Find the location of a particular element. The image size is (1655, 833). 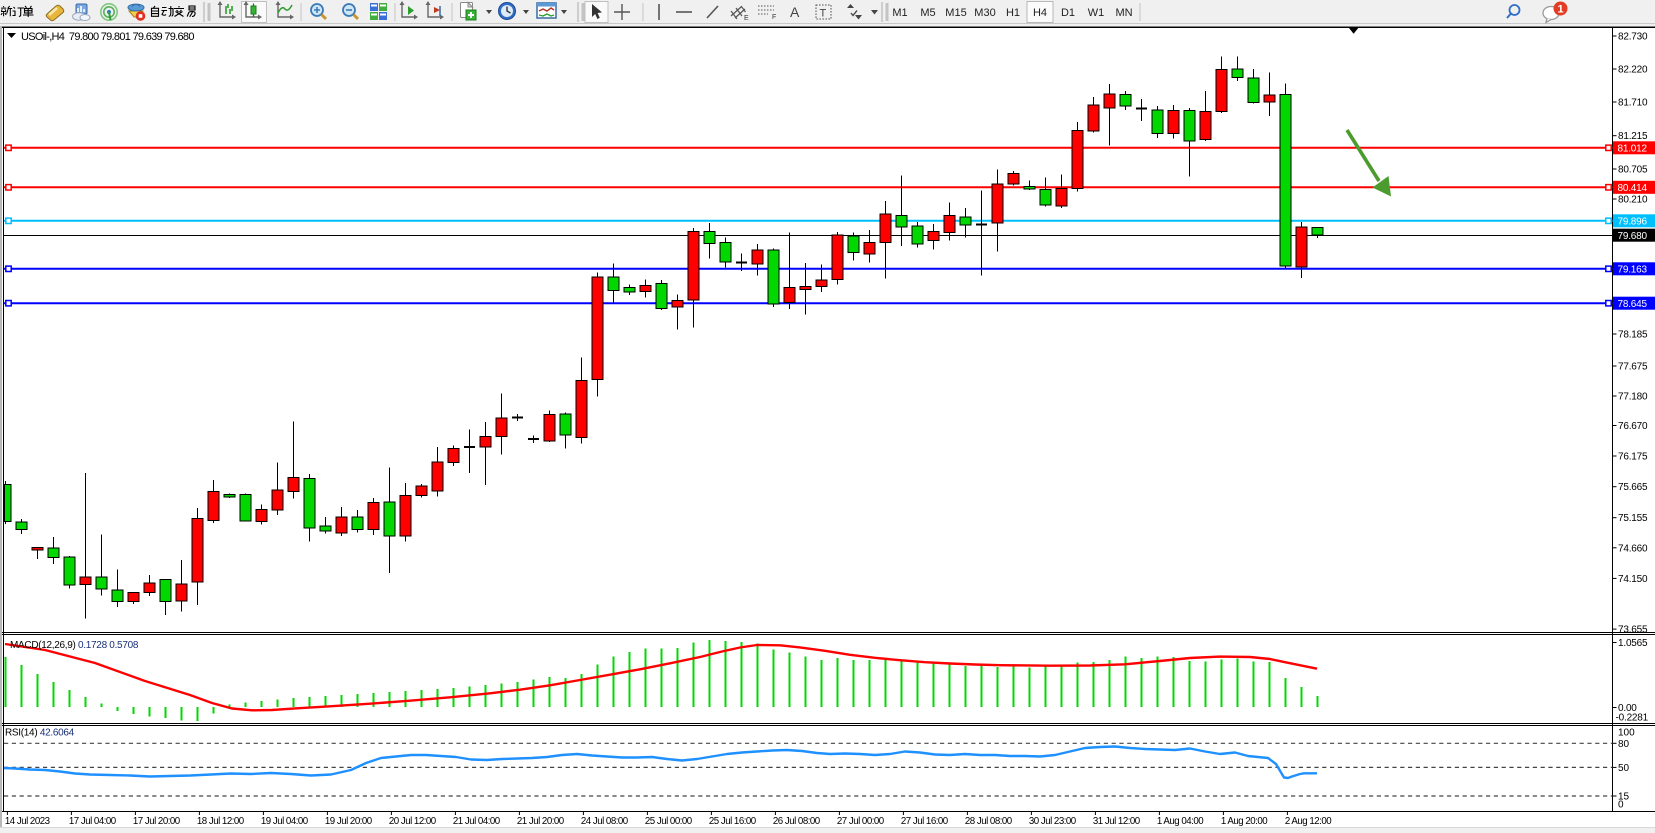

svg-text: 76.175 is located at coordinates (1633, 457).